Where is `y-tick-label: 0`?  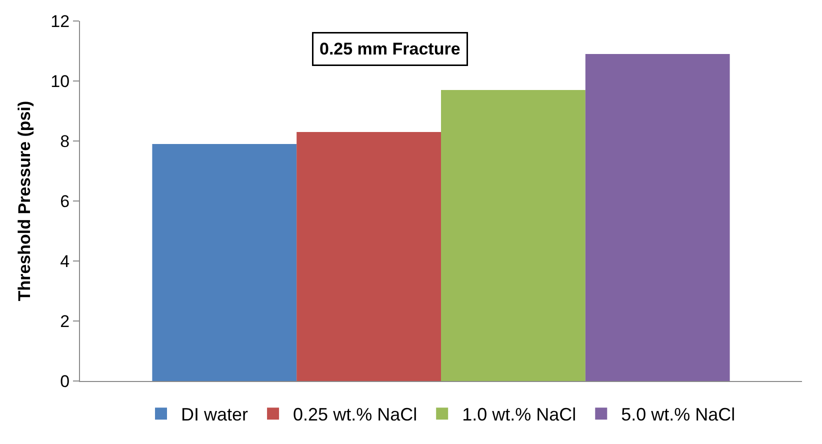
y-tick-label: 0 is located at coordinates (65, 381).